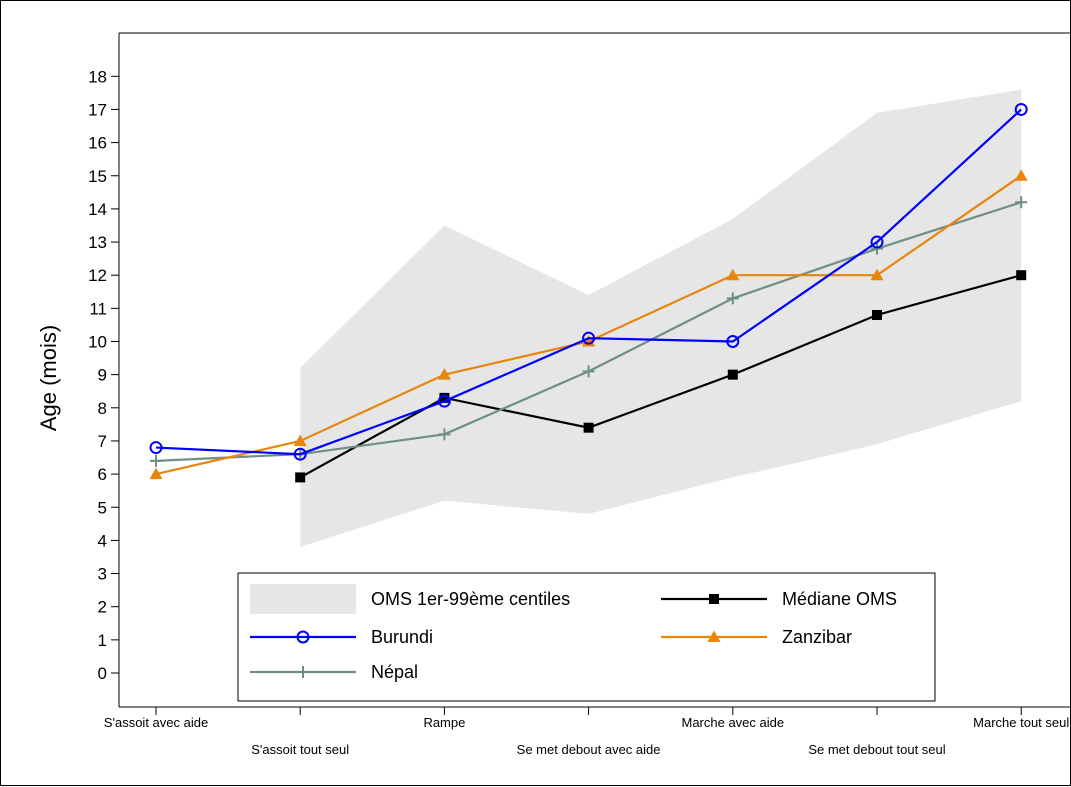 The image size is (1071, 787). Describe the element at coordinates (303, 599) in the screenshot. I see `legend-swatch-band` at that location.